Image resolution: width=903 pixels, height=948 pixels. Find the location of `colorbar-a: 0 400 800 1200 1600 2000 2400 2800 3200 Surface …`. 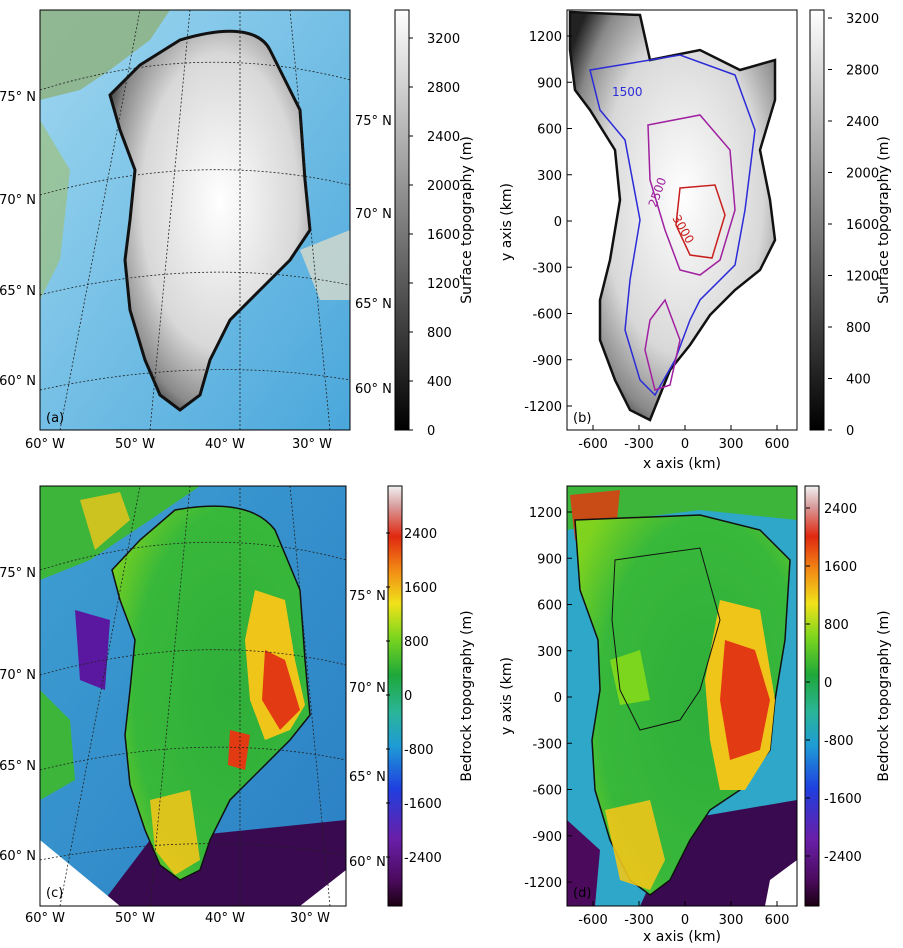

colorbar-a: 0 400 800 1200 1600 2000 2400 2800 3200 Surface … is located at coordinates (434, 224).